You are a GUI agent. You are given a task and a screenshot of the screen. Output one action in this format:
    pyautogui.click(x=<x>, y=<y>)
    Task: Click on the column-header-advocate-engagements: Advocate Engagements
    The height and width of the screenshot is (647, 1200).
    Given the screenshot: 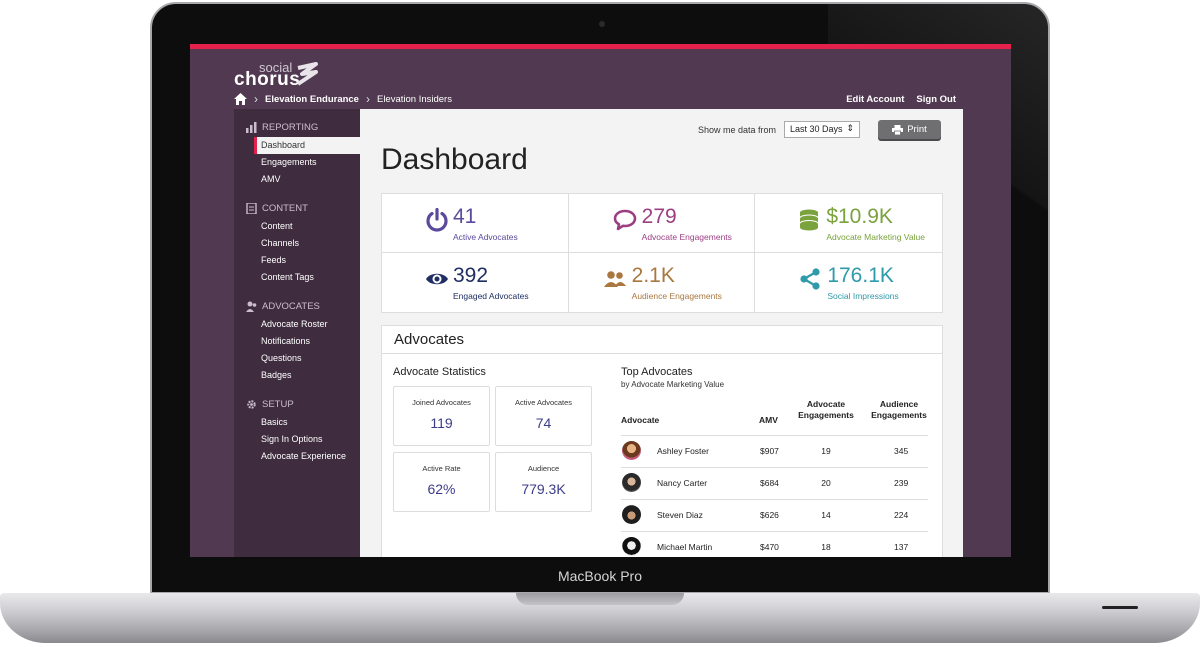 What is the action you would take?
    pyautogui.click(x=826, y=409)
    